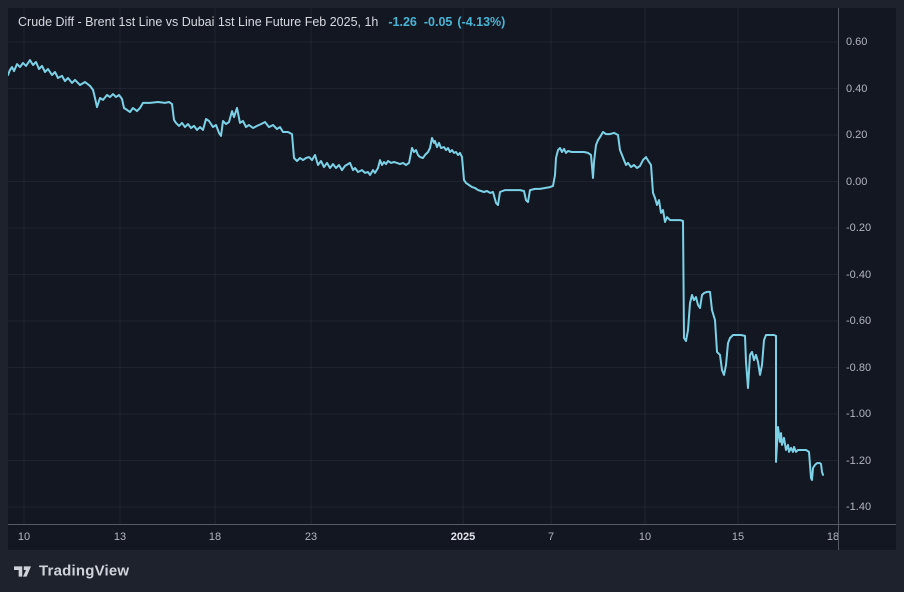 The height and width of the screenshot is (592, 904). Describe the element at coordinates (859, 460) in the screenshot. I see `price-tick-label: -1.20` at that location.